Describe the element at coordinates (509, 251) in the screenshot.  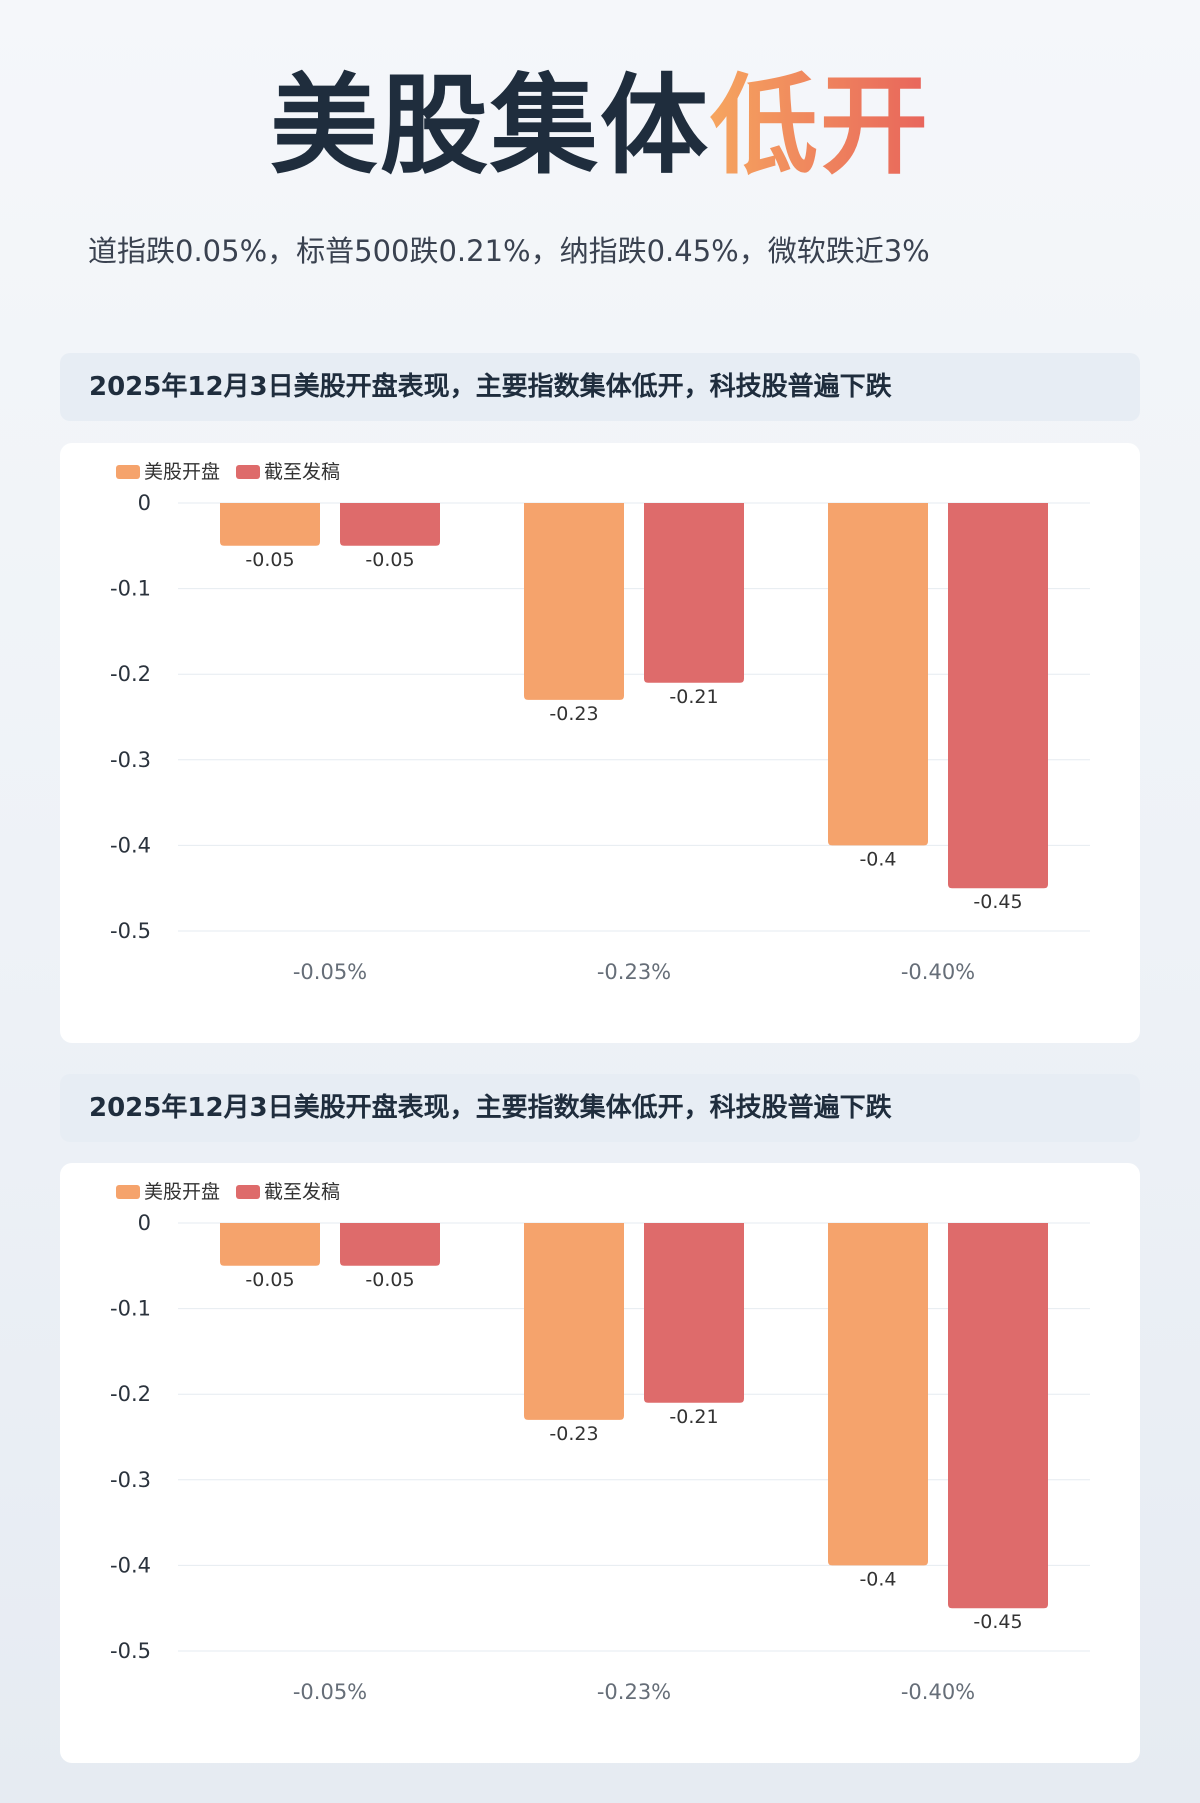
I see `page-subtitle: 道指跌0.05%，标普500跌0.21%，纳指跌0.45%，微软跌近3%` at that location.